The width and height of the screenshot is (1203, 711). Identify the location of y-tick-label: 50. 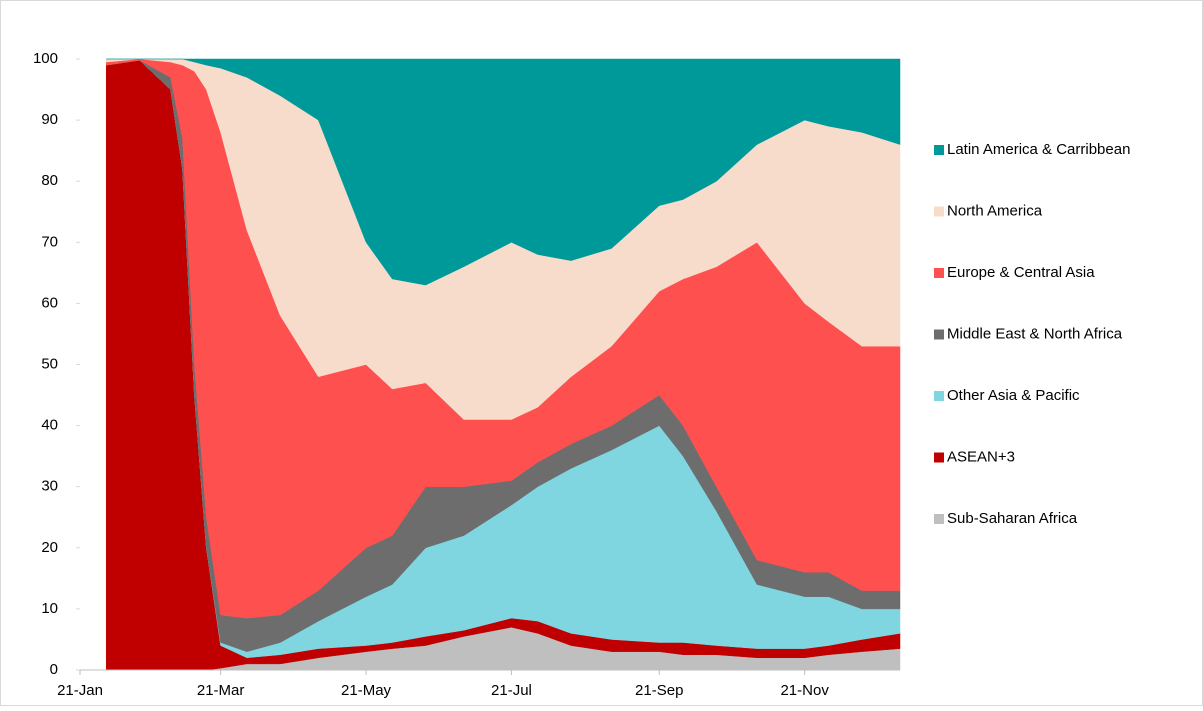
(49, 363).